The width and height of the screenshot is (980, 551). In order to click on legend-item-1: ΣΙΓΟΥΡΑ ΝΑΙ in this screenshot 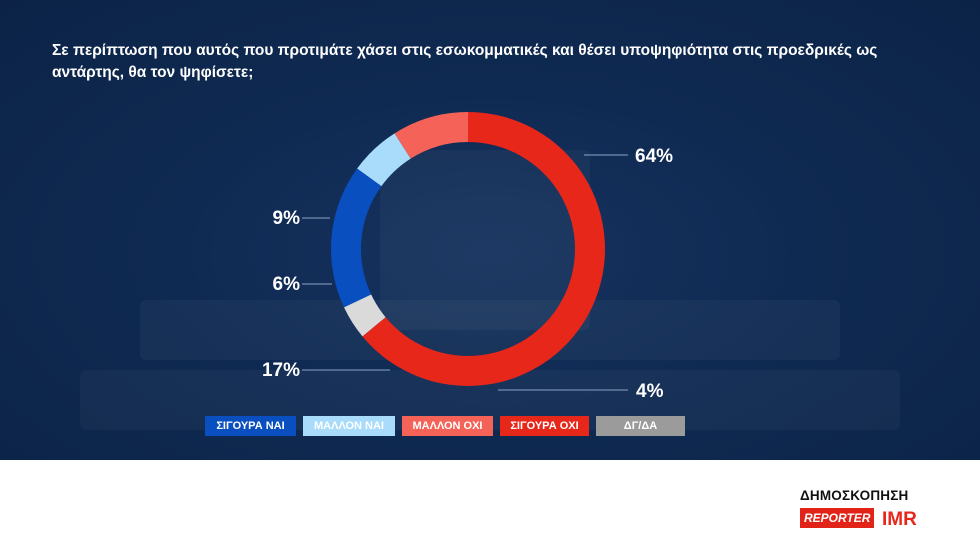, I will do `click(250, 426)`.